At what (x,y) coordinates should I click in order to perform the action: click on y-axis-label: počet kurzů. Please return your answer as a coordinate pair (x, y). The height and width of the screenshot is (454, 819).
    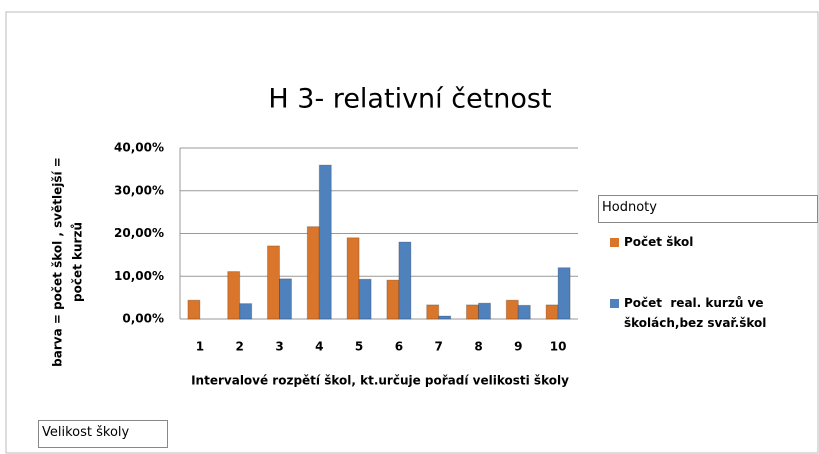
    Looking at the image, I should click on (78, 262).